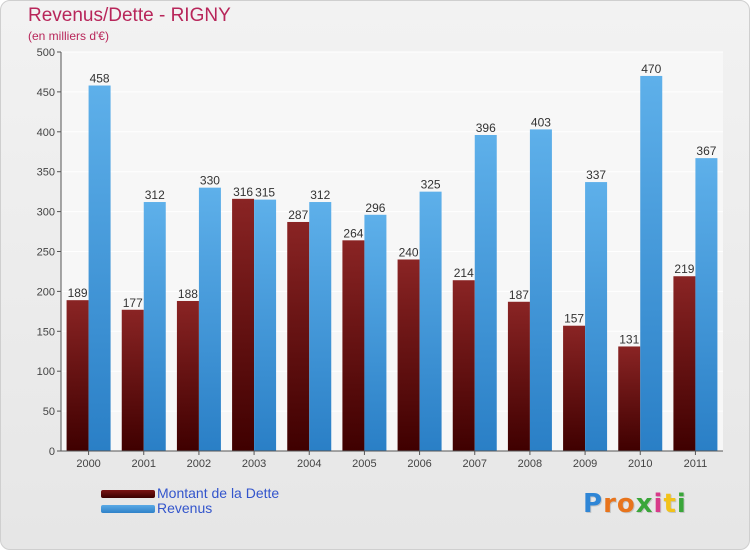 The image size is (750, 550). What do you see at coordinates (46, 133) in the screenshot?
I see `y-tick-label: 400` at bounding box center [46, 133].